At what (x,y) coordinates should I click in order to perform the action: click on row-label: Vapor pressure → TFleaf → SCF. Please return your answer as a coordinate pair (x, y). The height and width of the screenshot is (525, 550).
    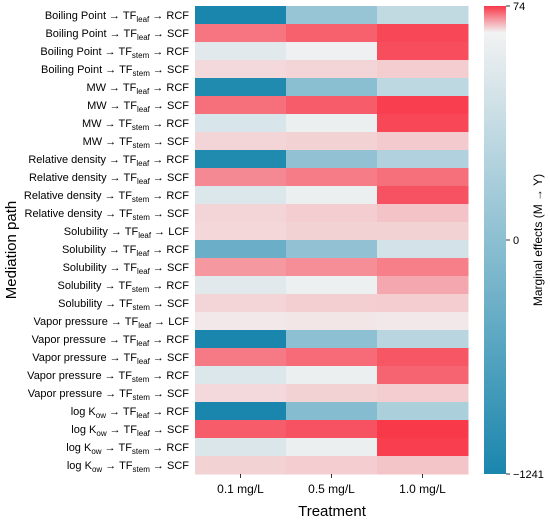
    Looking at the image, I should click on (110, 359).